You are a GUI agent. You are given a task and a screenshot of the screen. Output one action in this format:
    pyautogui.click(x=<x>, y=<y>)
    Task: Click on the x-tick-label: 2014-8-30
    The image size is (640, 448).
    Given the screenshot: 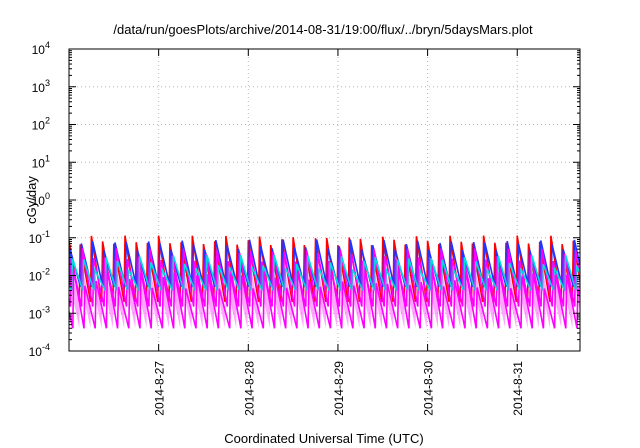 What is the action you would take?
    pyautogui.click(x=429, y=388)
    